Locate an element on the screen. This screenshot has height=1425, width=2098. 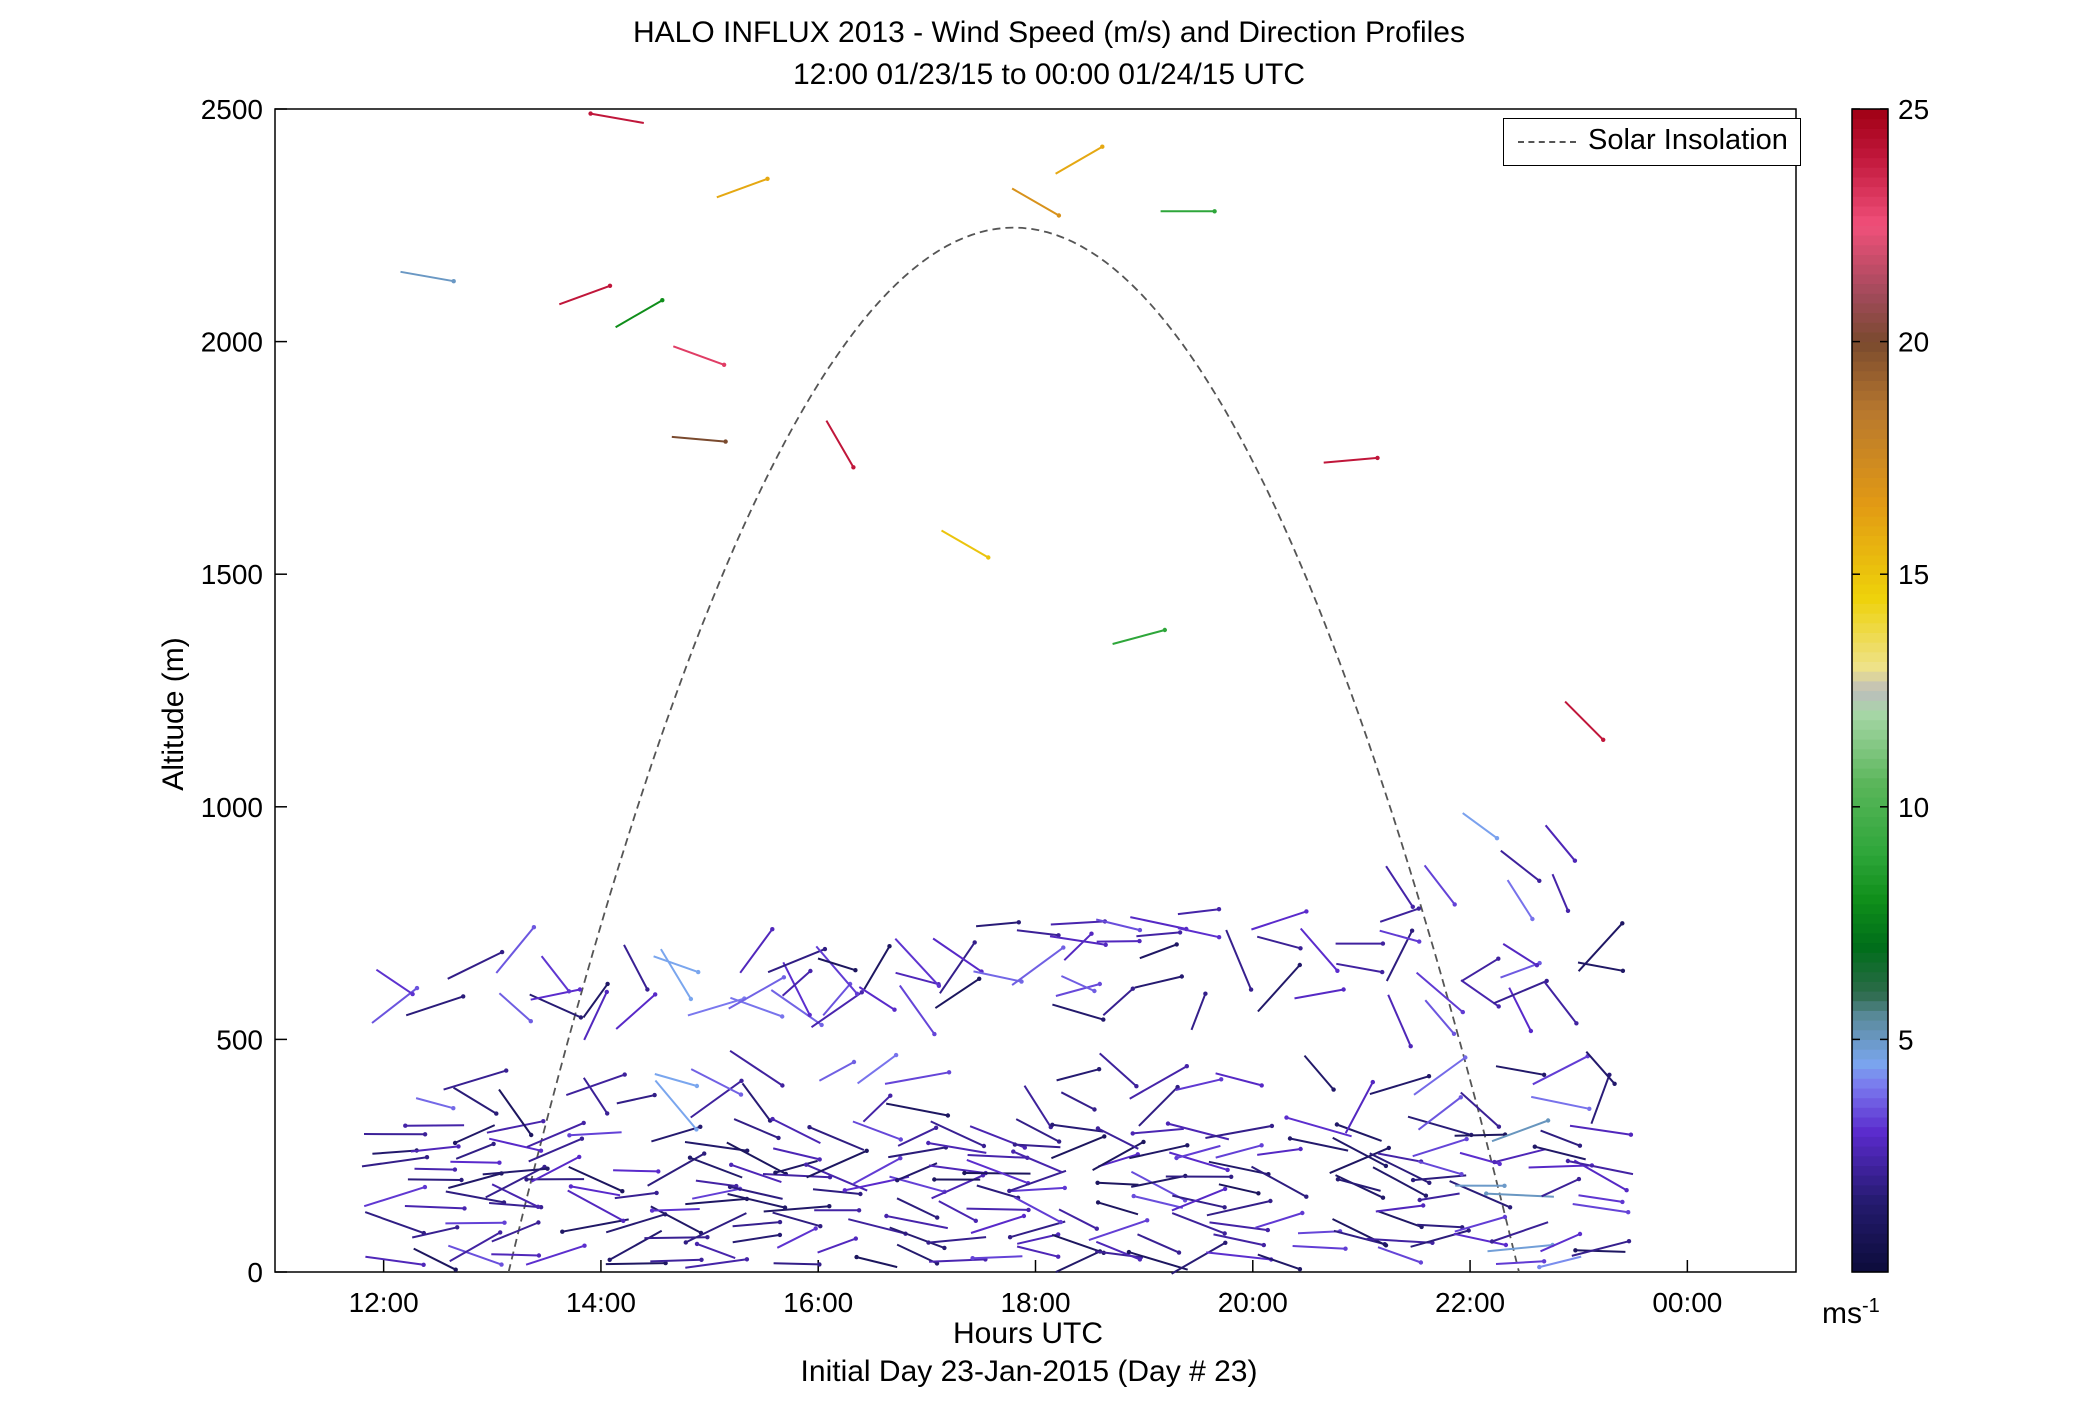
colorbar-frame is located at coordinates (1870, 690).